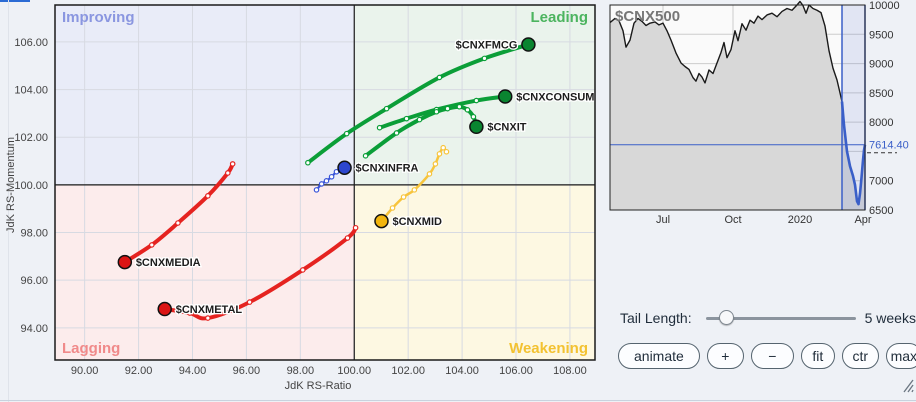  I want to click on x-tick-label: 104.00, so click(462, 371).